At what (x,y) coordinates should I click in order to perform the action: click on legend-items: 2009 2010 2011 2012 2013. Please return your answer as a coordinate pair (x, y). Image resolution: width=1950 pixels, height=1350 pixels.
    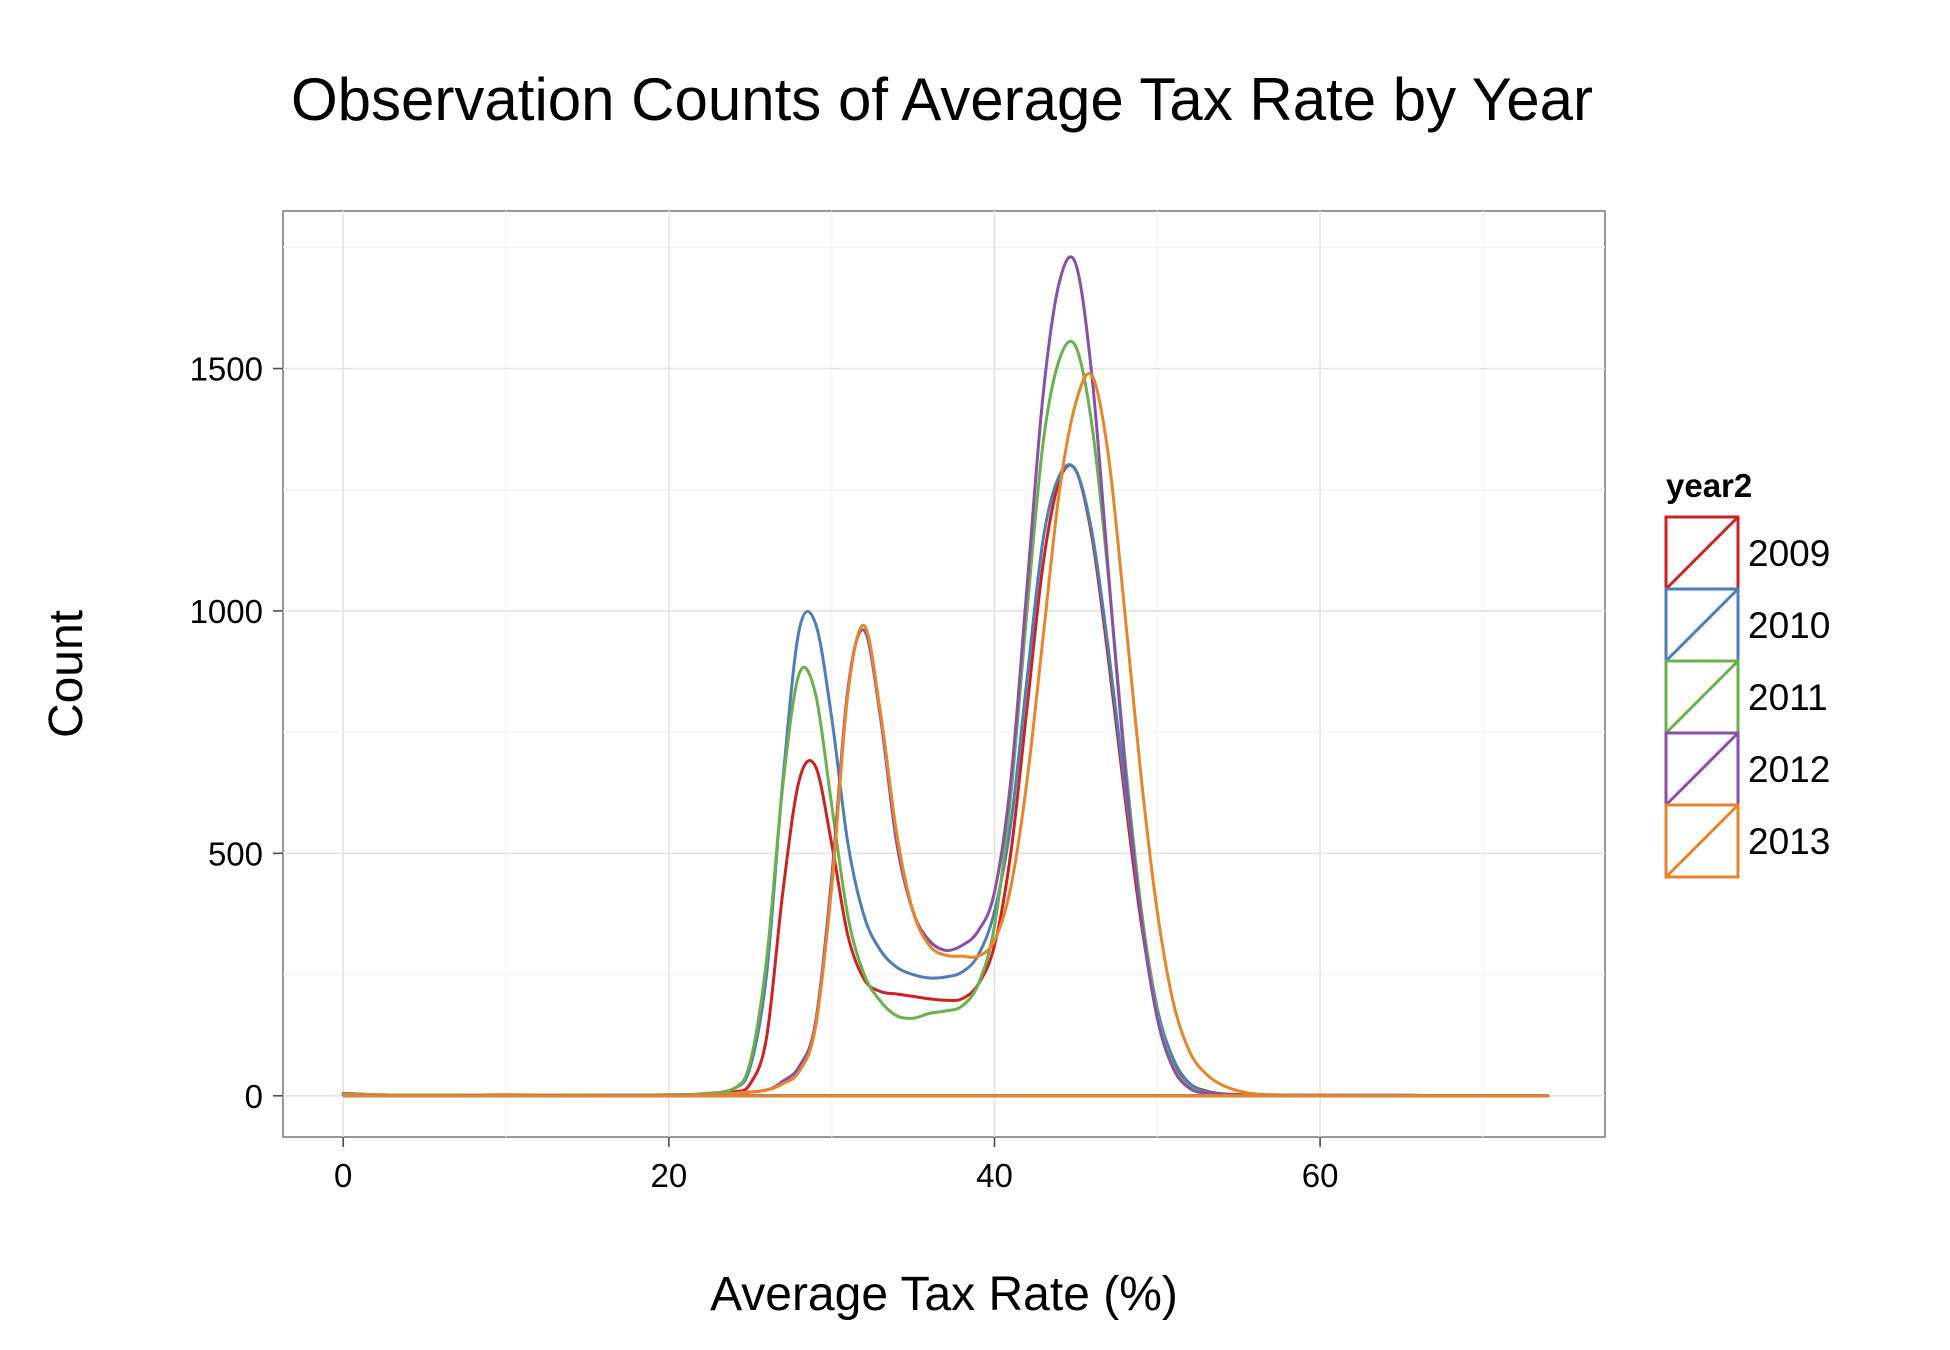
    Looking at the image, I should click on (1747, 697).